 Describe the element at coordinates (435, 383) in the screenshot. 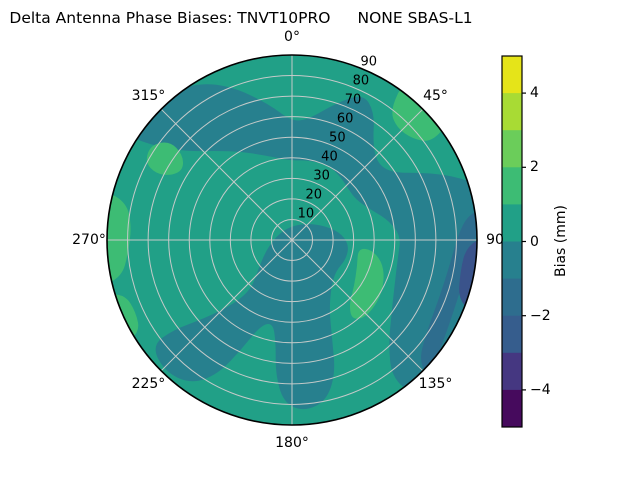

I see `angular-tick-label: 135°` at that location.